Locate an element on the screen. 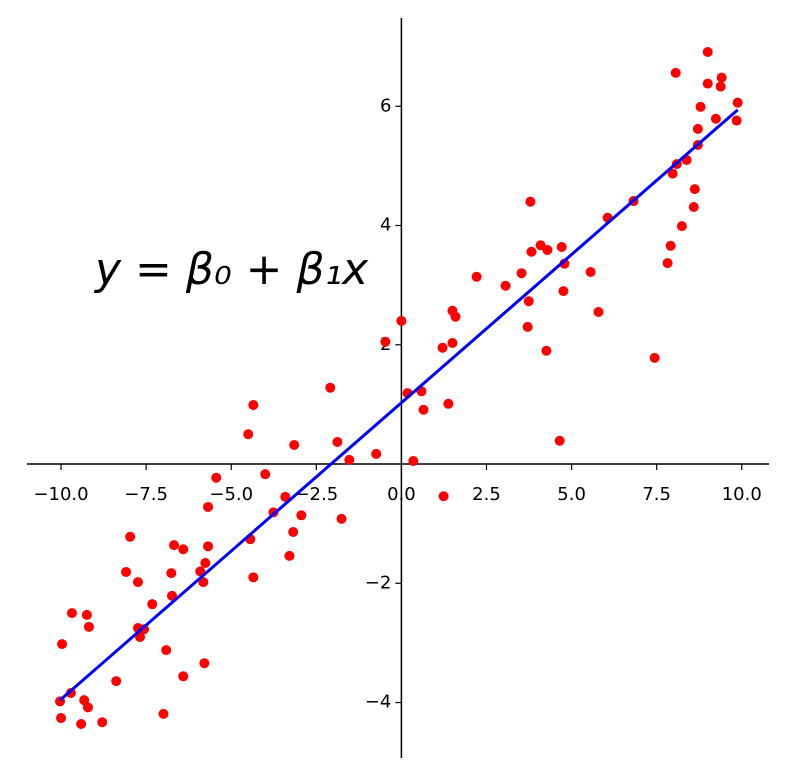  y-tick-label: −4 is located at coordinates (378, 702).